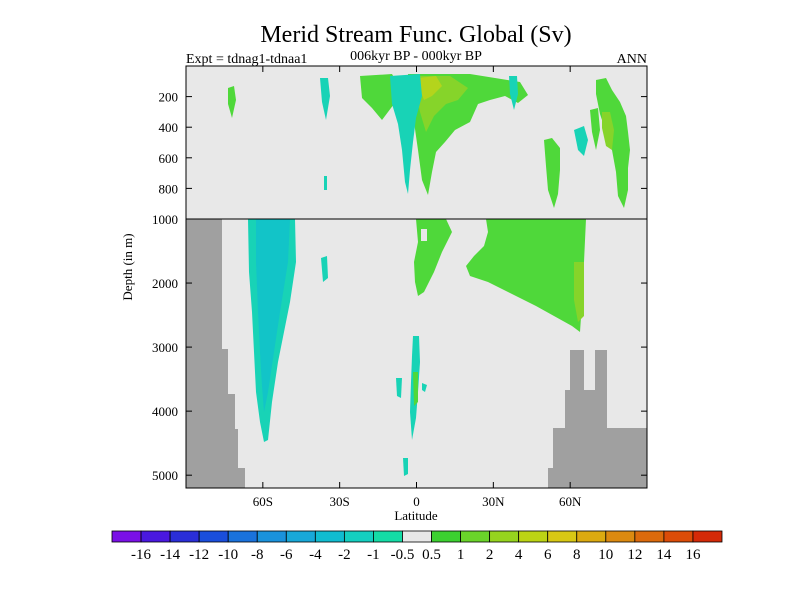  What do you see at coordinates (215, 353) in the screenshot?
I see `antarctic-bathymetry` at bounding box center [215, 353].